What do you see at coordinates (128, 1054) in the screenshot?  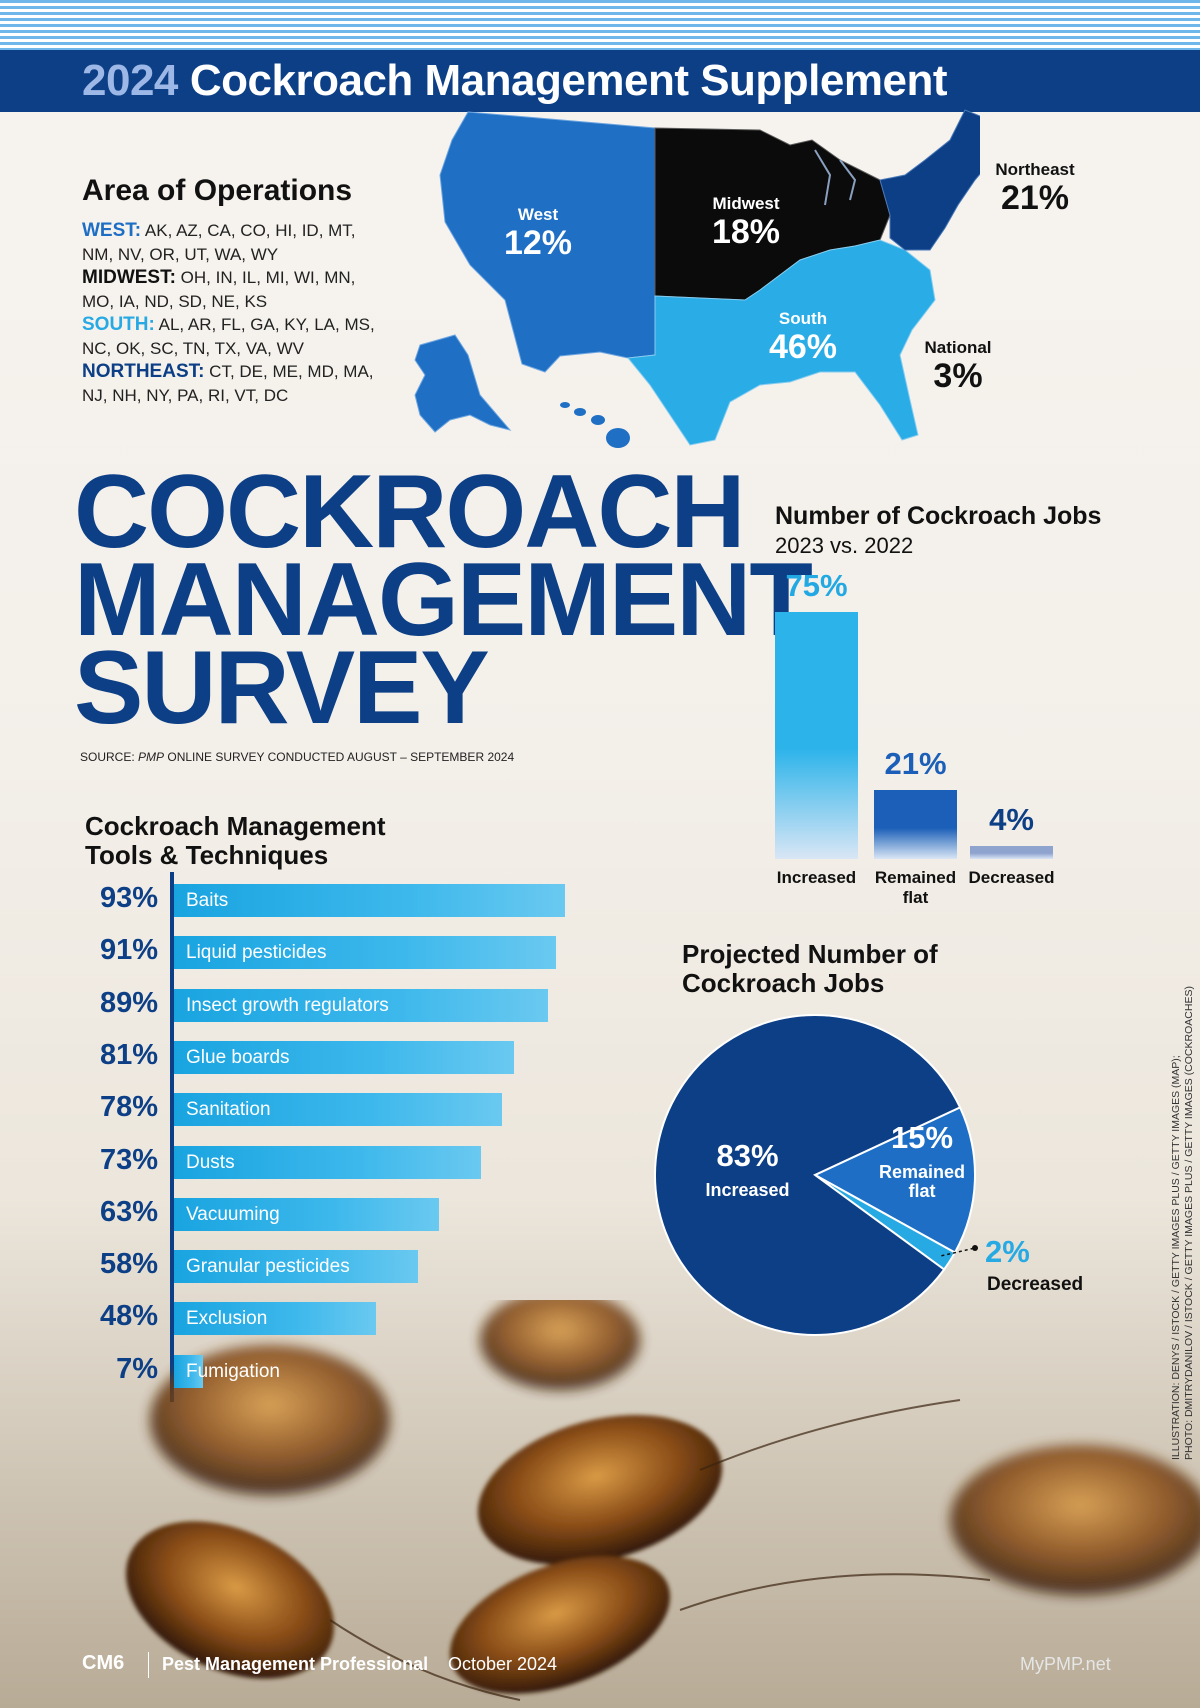 I see `tools-bar-value-label: 81%` at bounding box center [128, 1054].